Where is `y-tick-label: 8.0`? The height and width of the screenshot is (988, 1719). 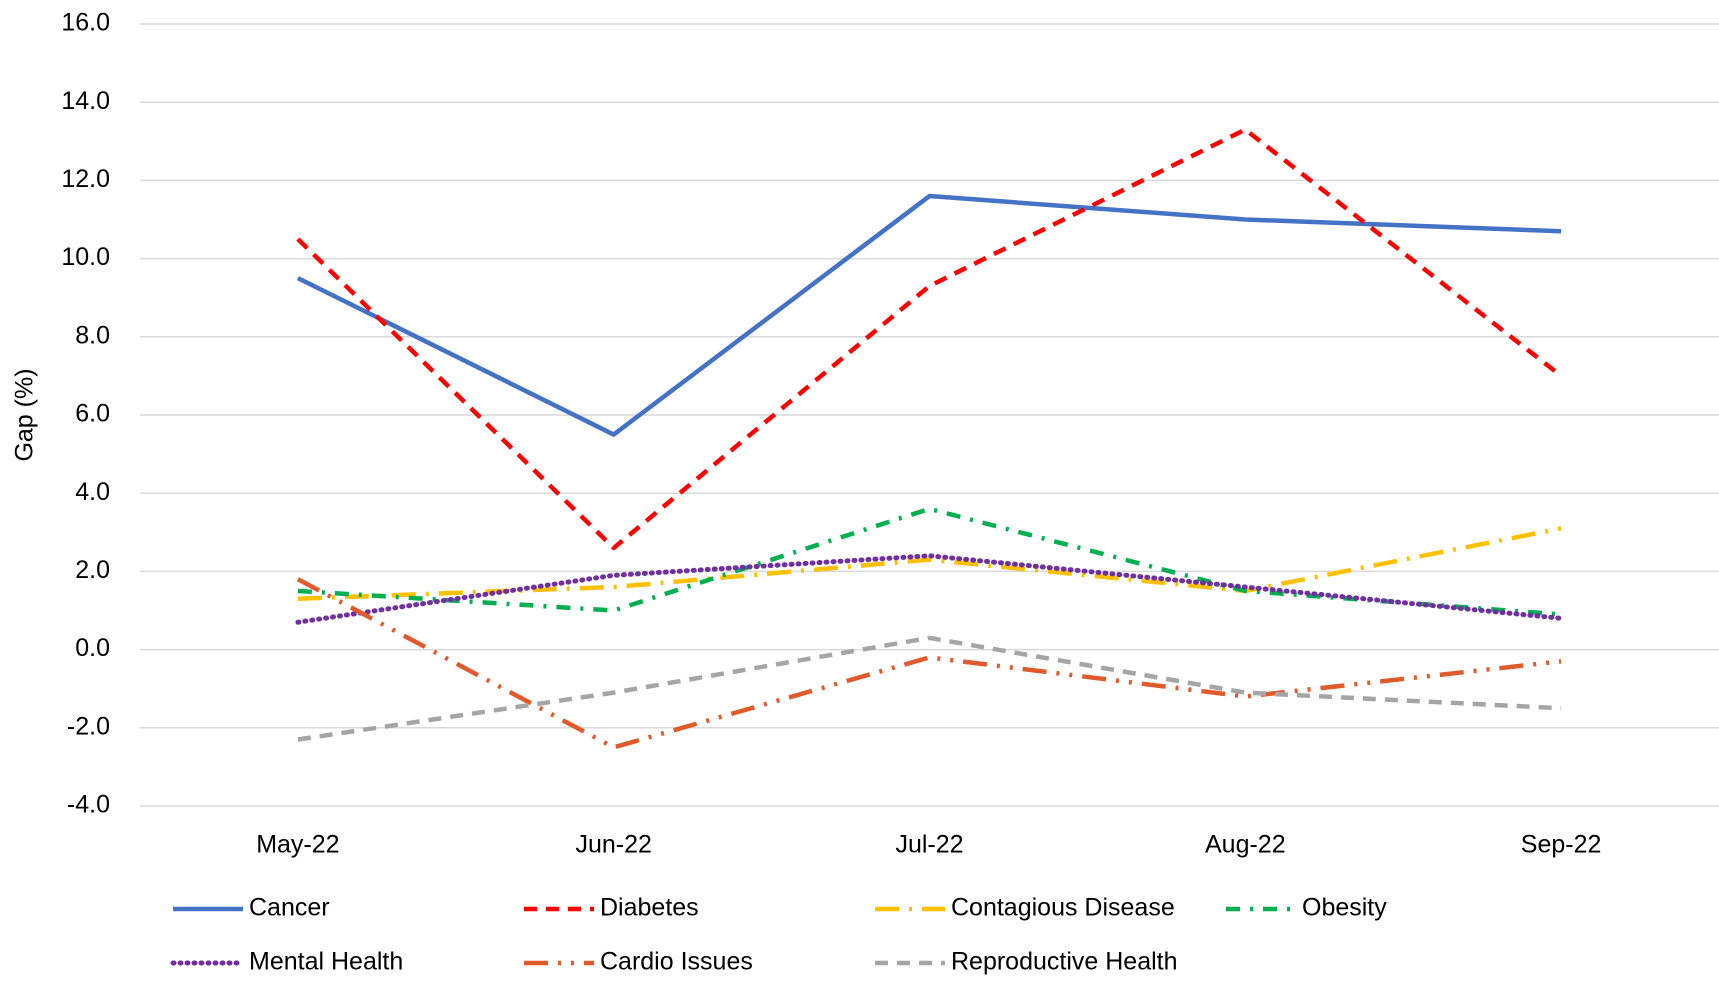 y-tick-label: 8.0 is located at coordinates (92, 335).